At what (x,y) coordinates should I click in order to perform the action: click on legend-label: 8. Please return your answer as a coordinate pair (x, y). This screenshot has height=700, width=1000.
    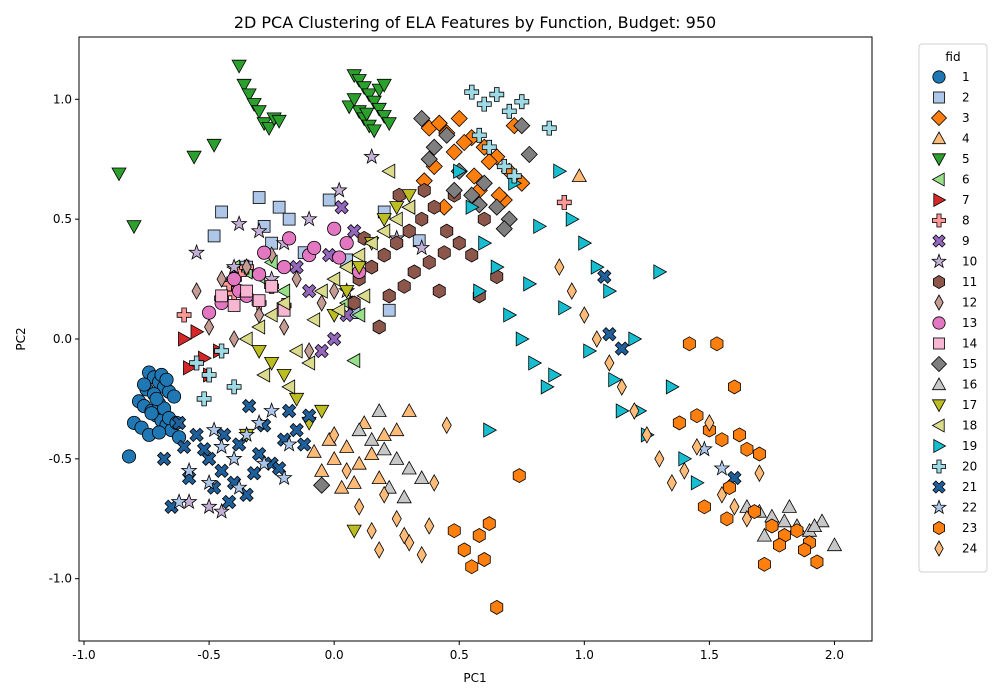
    Looking at the image, I should click on (966, 221).